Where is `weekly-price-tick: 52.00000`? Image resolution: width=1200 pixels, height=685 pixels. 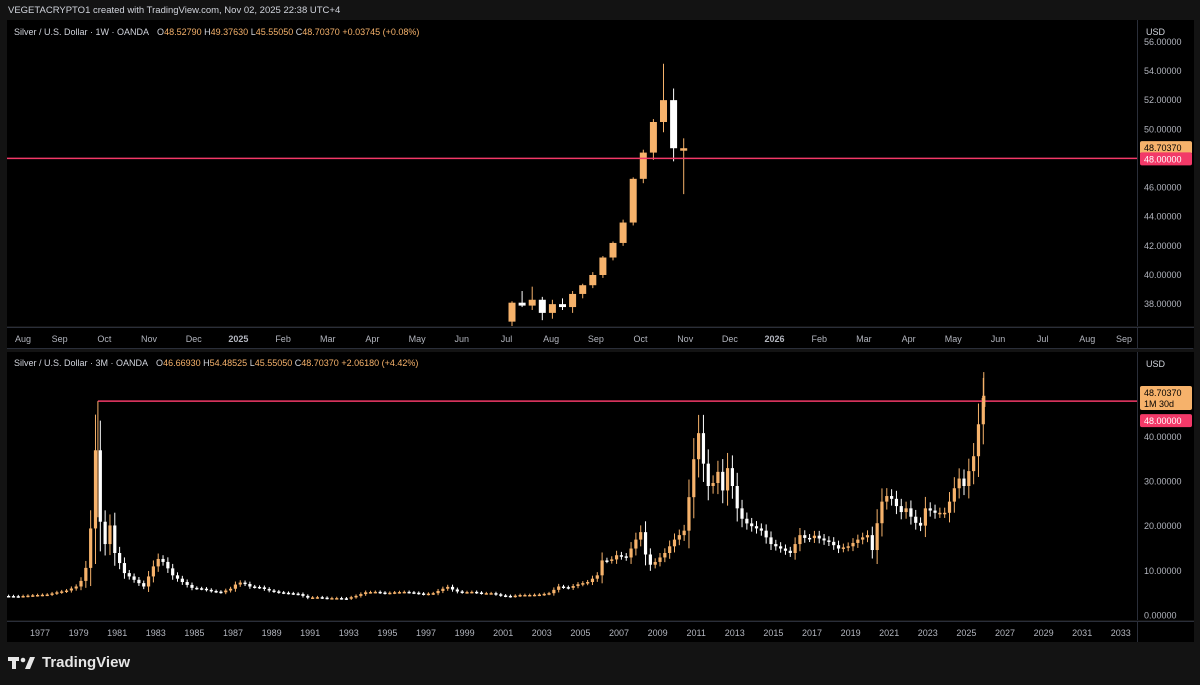
weekly-price-tick: 52.00000 is located at coordinates (1163, 100).